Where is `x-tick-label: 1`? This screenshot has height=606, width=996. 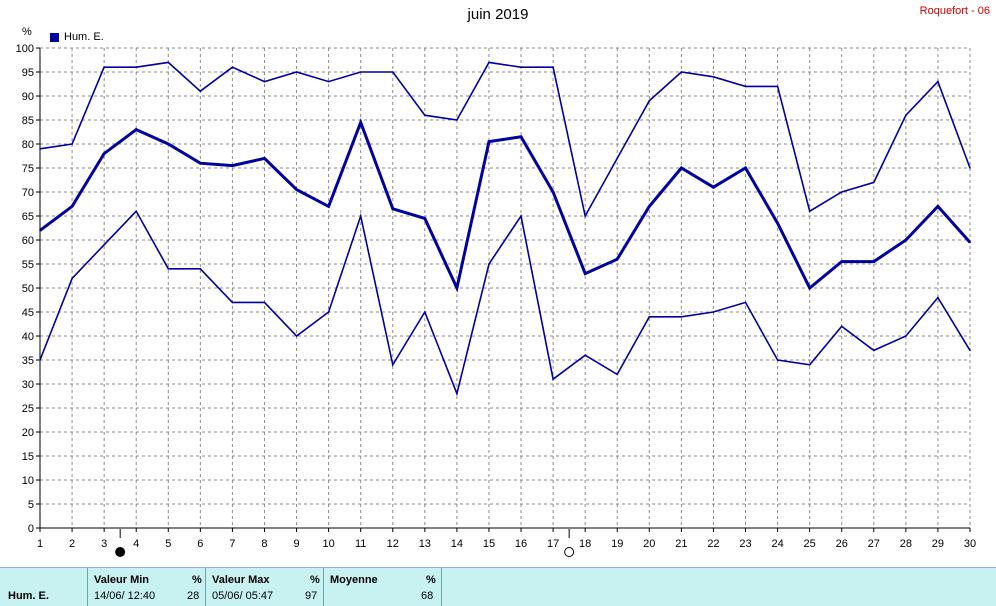 x-tick-label: 1 is located at coordinates (40, 544).